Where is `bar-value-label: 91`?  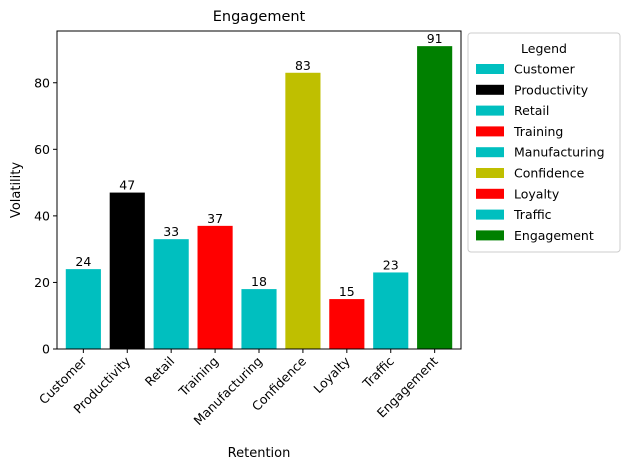 bar-value-label: 91 is located at coordinates (435, 38).